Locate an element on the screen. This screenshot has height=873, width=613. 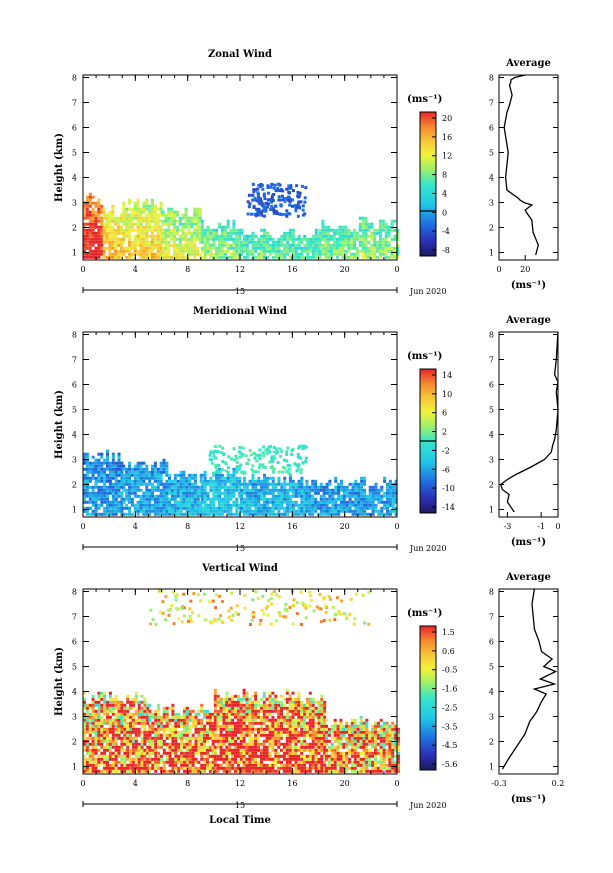
average-y-tick-label: 4 is located at coordinates (491, 435).